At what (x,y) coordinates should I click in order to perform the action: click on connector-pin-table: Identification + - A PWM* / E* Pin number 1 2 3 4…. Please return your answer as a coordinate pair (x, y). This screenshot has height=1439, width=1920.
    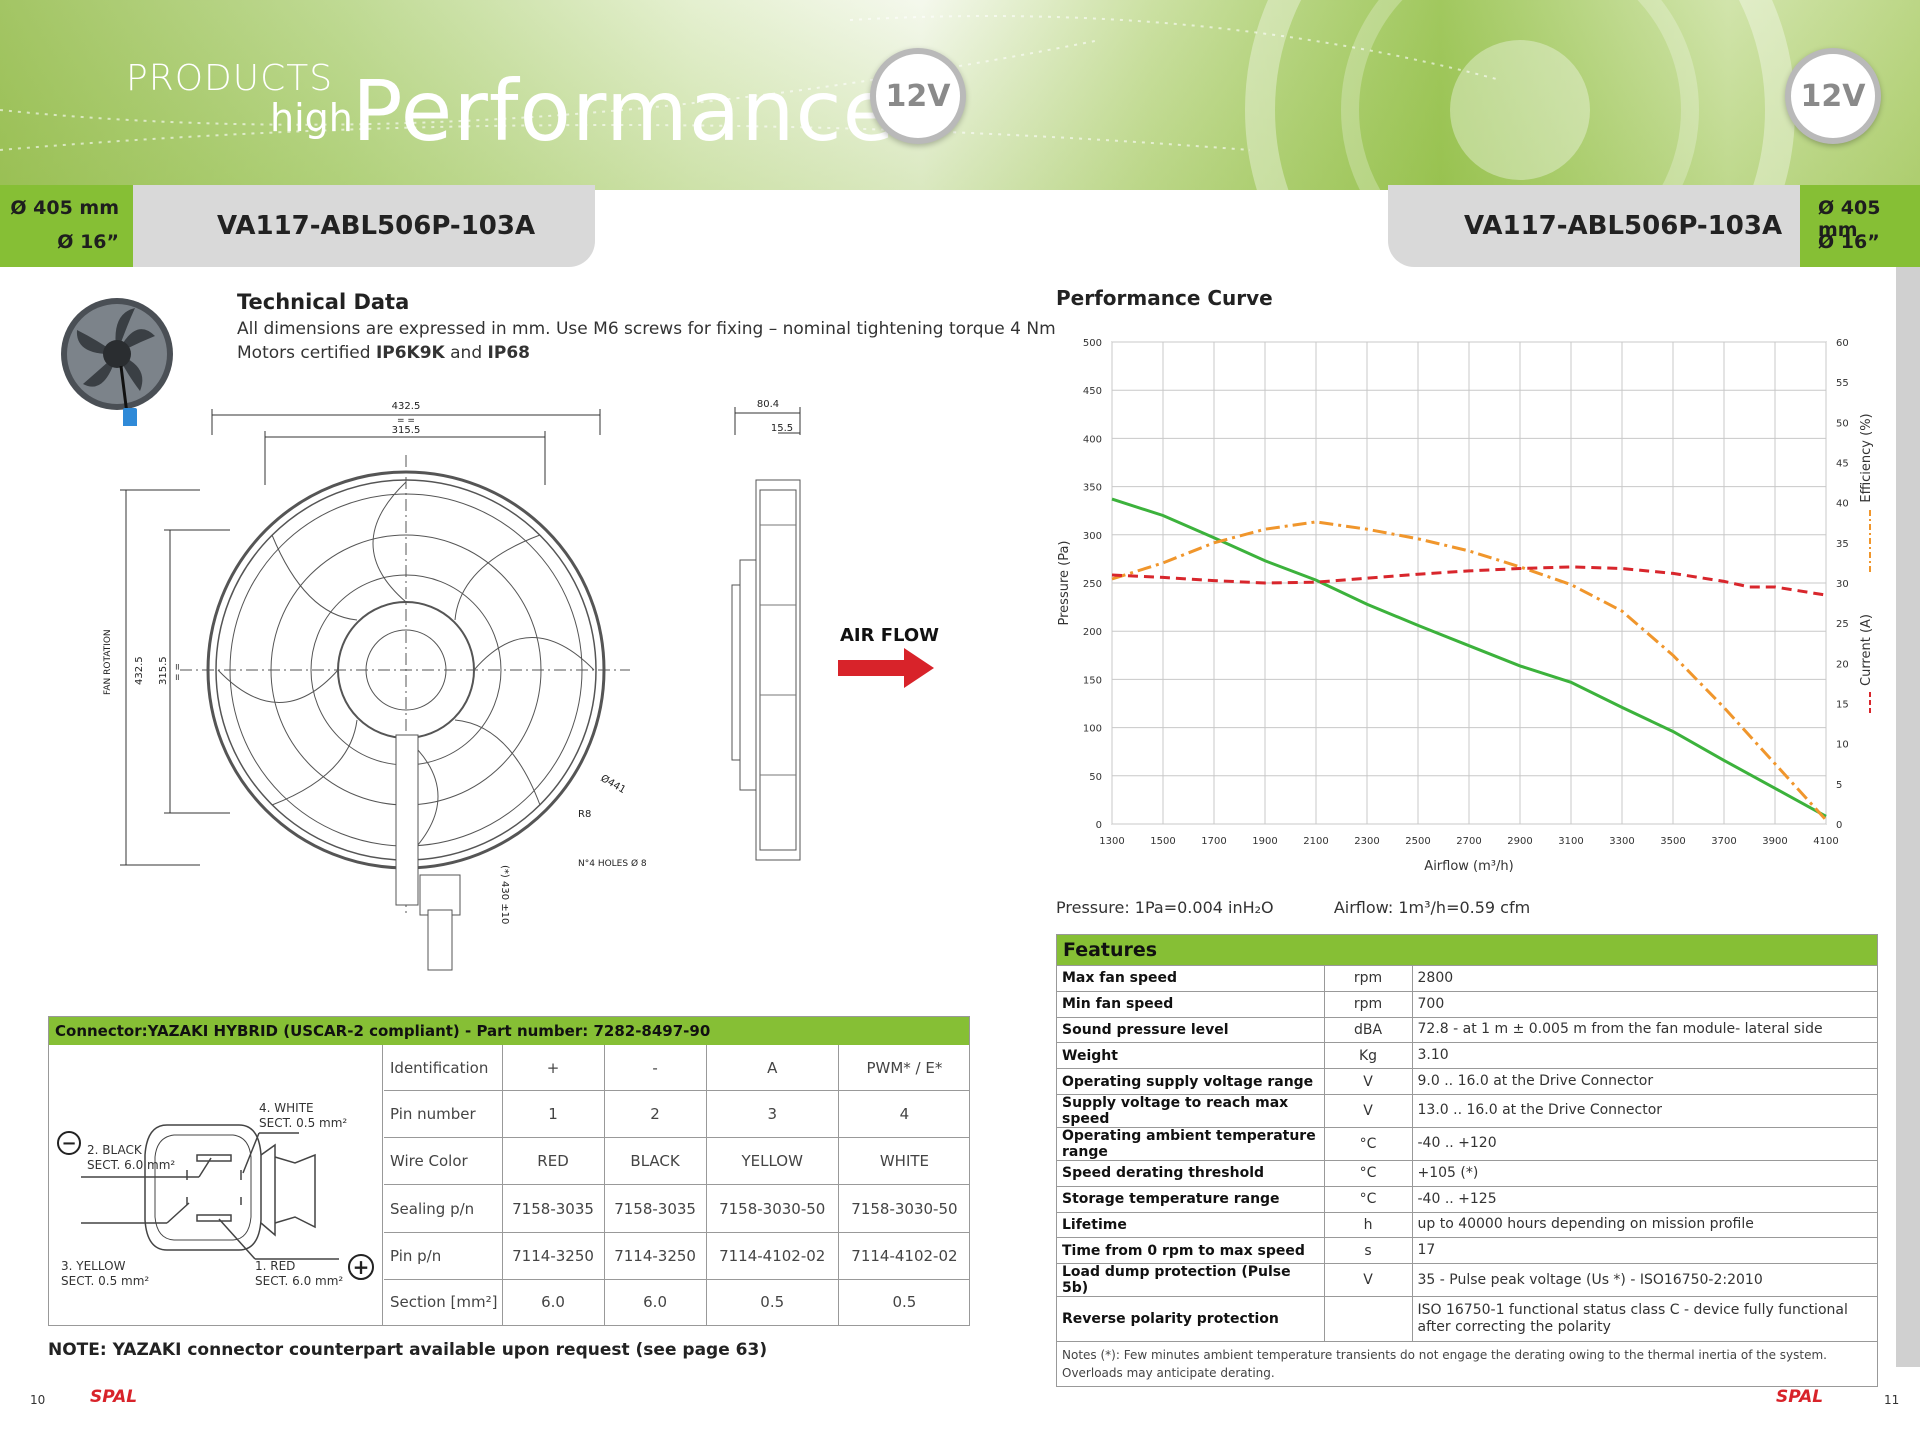
    Looking at the image, I should click on (677, 1185).